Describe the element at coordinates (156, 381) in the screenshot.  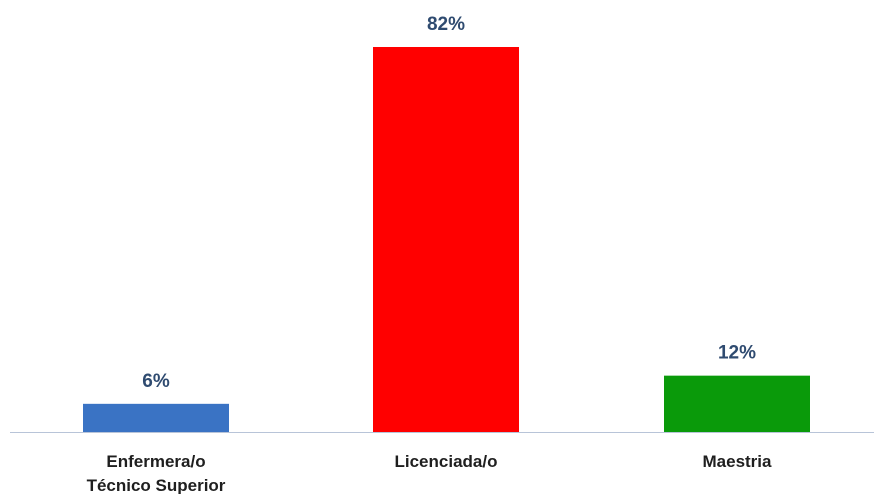
I see `data-label-1: 6%` at that location.